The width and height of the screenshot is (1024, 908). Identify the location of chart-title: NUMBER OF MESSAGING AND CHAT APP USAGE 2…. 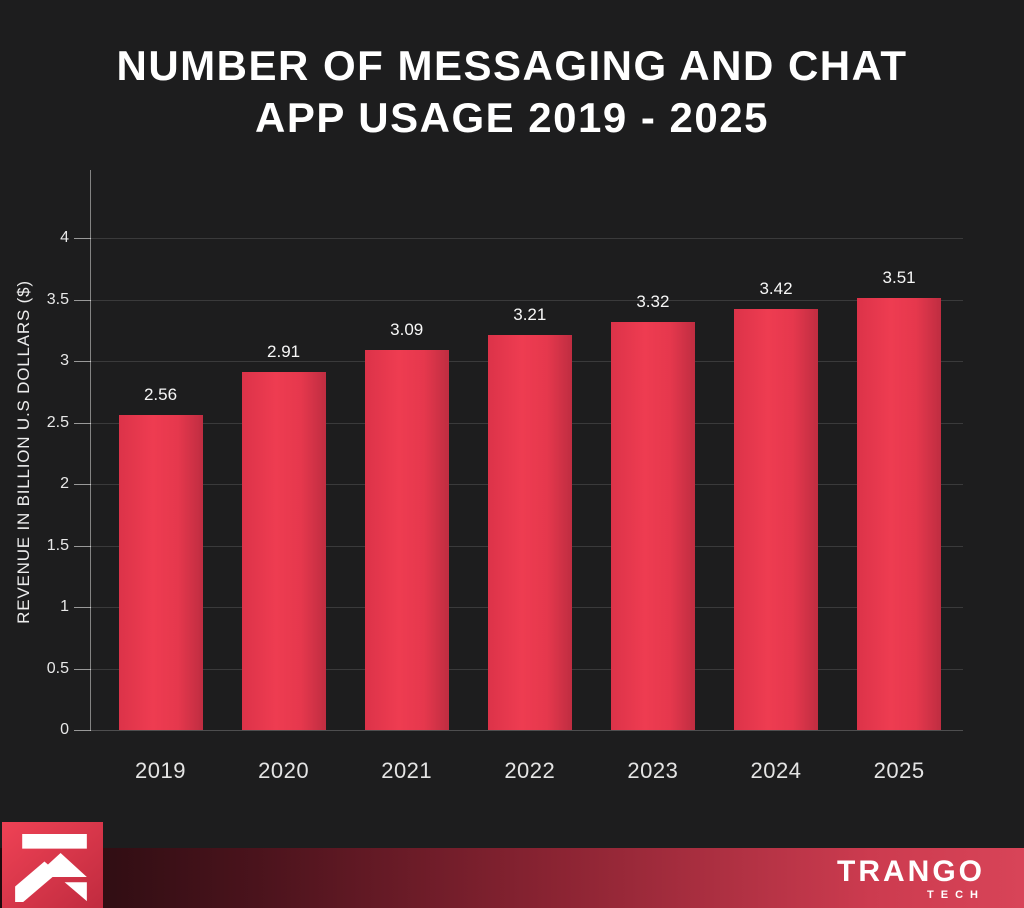
(512, 92).